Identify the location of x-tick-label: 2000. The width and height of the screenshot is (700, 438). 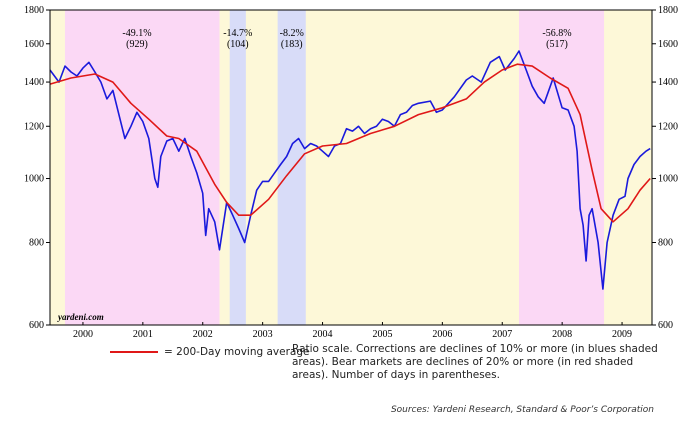
(83, 334).